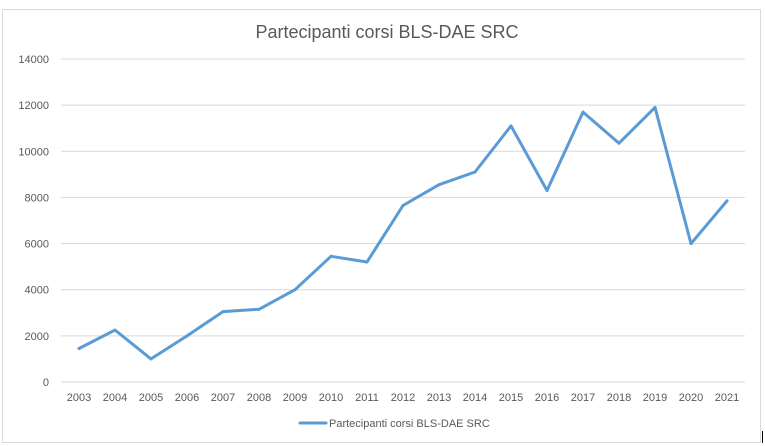  I want to click on y-tick-label: 12000, so click(33, 106).